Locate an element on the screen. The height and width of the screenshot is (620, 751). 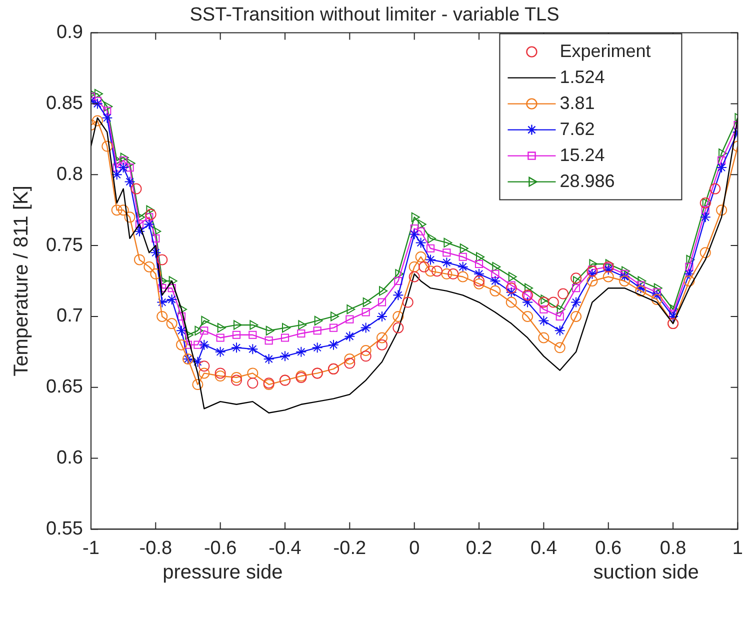
x-tick-label: 0.4 is located at coordinates (544, 548).